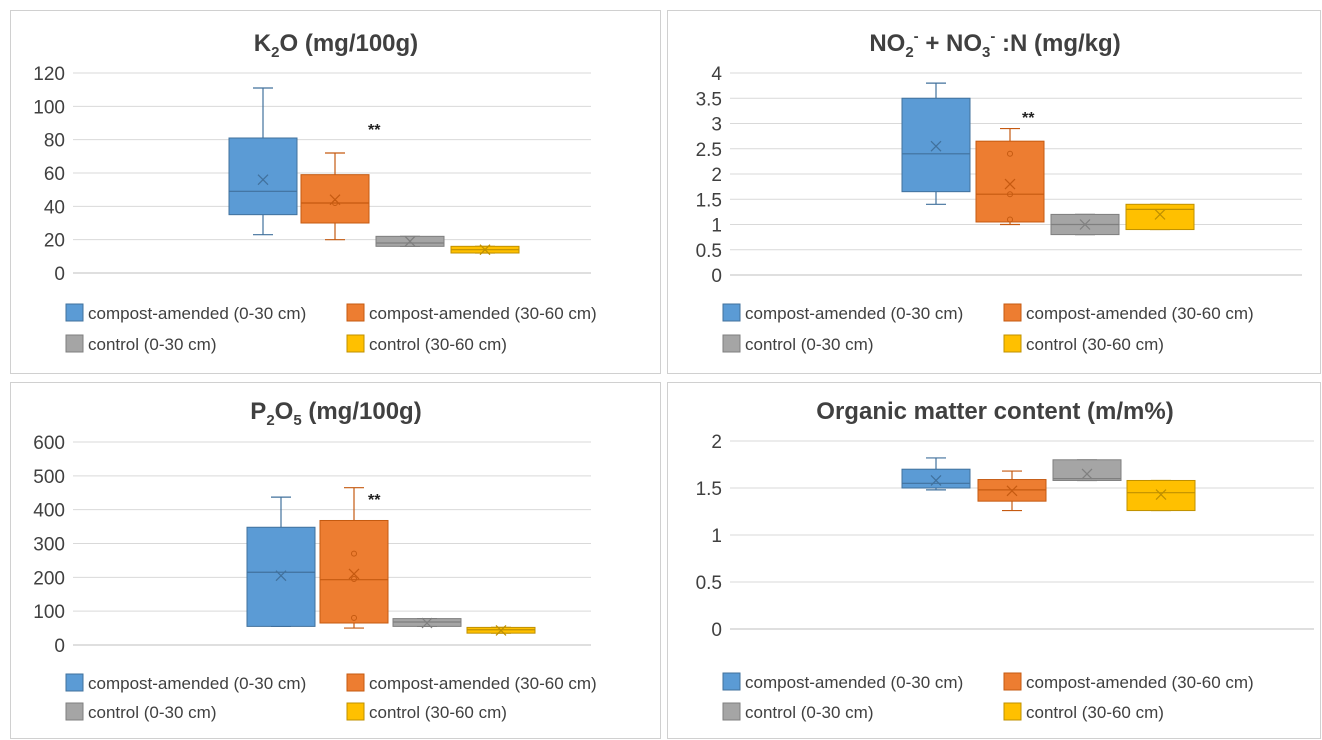 The width and height of the screenshot is (1322, 740). I want to click on title-text: :N (mg/kg), so click(1057, 43).